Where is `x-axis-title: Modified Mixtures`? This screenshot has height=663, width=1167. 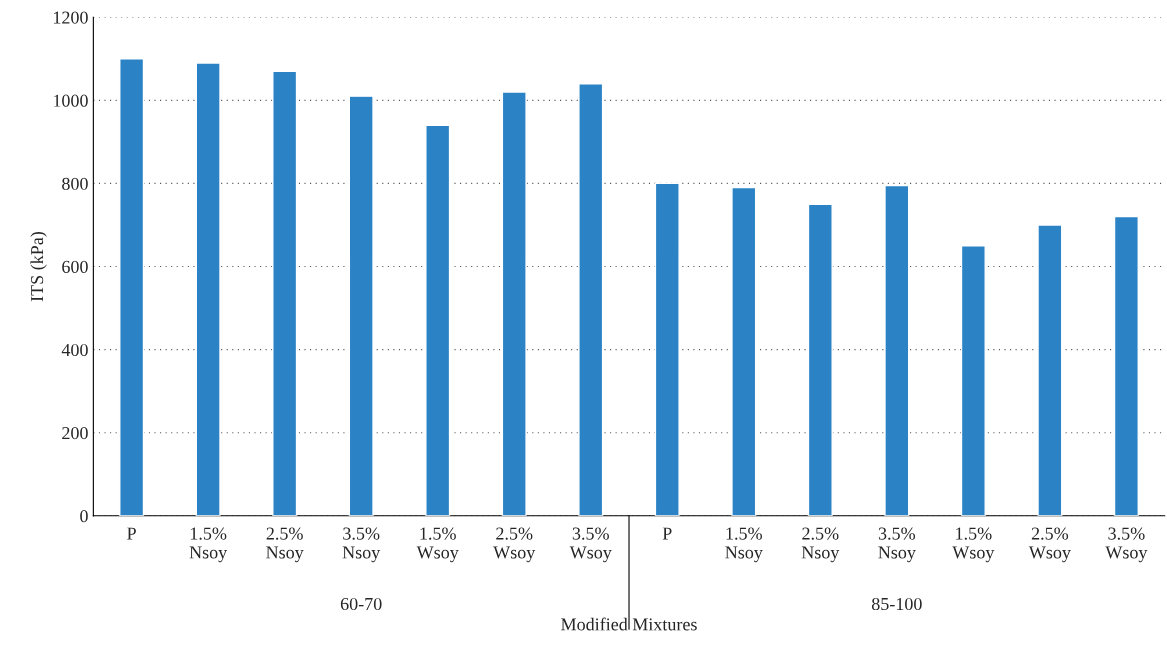 x-axis-title: Modified Mixtures is located at coordinates (629, 624).